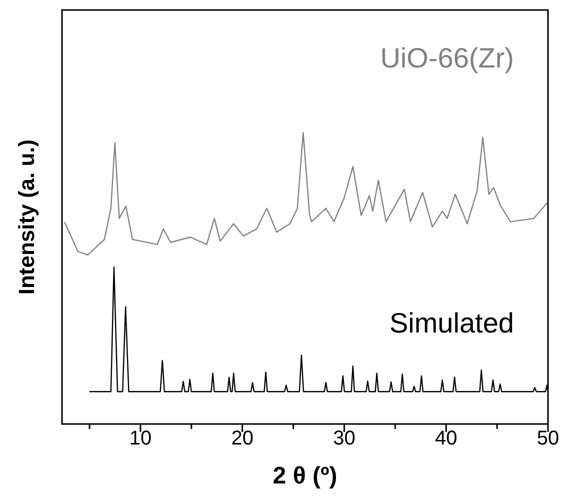 This screenshot has height=499, width=565. I want to click on y-axis-title: Intensity (a. u.), so click(27, 217).